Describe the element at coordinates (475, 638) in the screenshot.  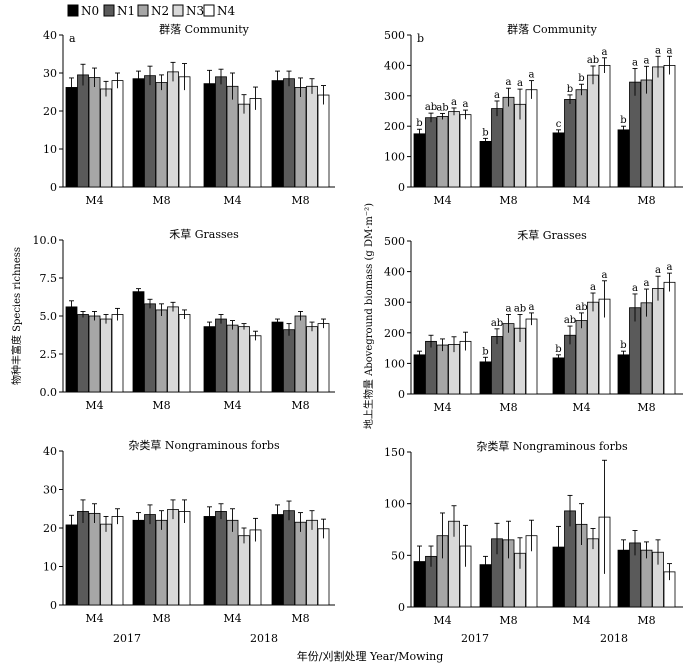
I see `year-label-right-2017: 2017` at that location.